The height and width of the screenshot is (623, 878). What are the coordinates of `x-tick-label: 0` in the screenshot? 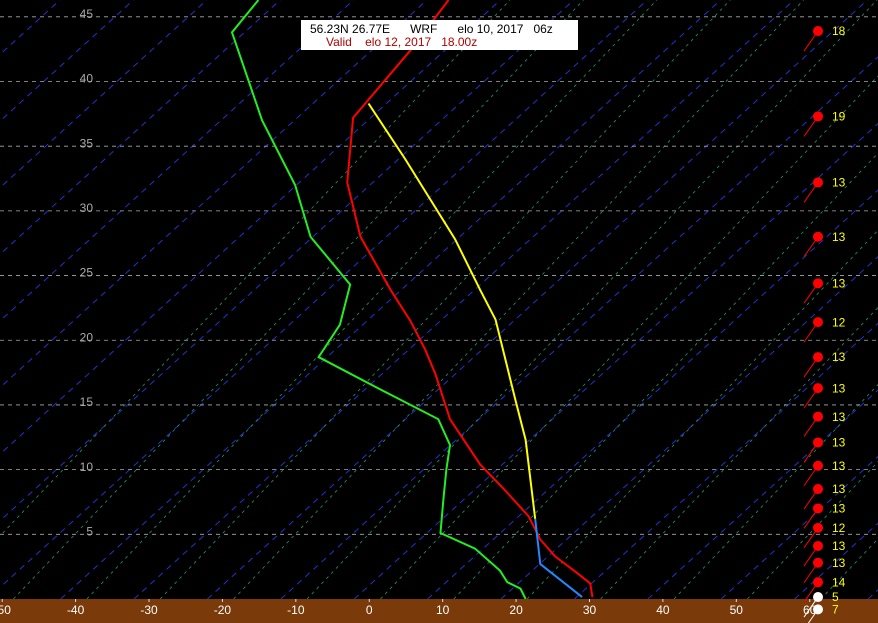 It's located at (369, 610).